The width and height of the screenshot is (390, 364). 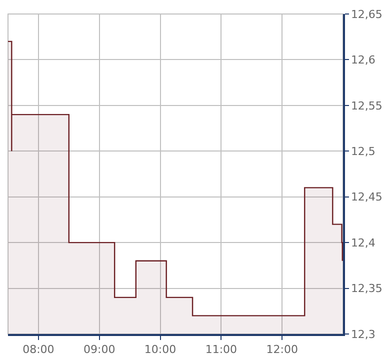 What do you see at coordinates (282, 349) in the screenshot?
I see `x-tick-label: 12:00` at bounding box center [282, 349].